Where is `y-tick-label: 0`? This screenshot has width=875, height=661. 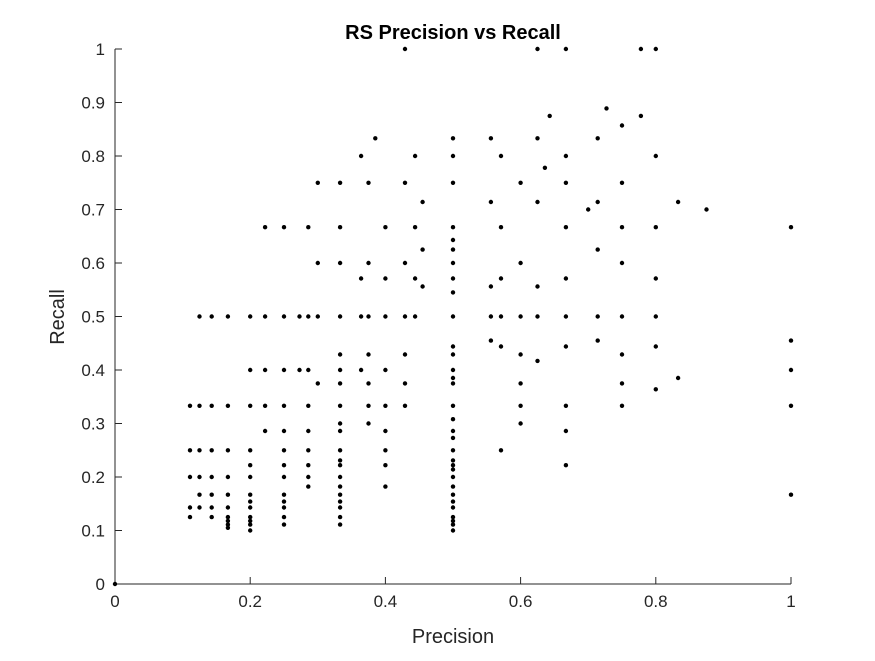 y-tick-label: 0 is located at coordinates (100, 584).